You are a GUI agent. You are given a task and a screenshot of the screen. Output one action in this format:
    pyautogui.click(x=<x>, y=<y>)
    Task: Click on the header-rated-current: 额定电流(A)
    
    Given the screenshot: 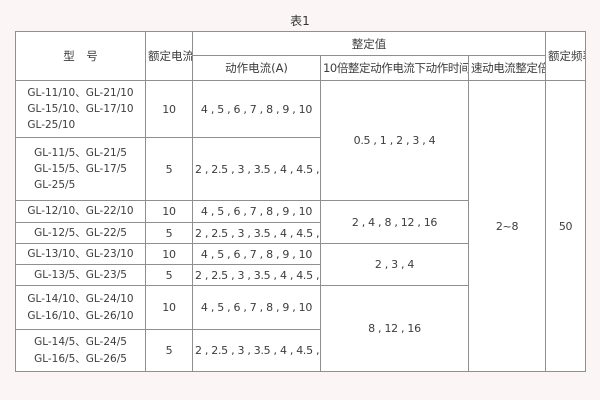 What is the action you would take?
    pyautogui.click(x=169, y=56)
    